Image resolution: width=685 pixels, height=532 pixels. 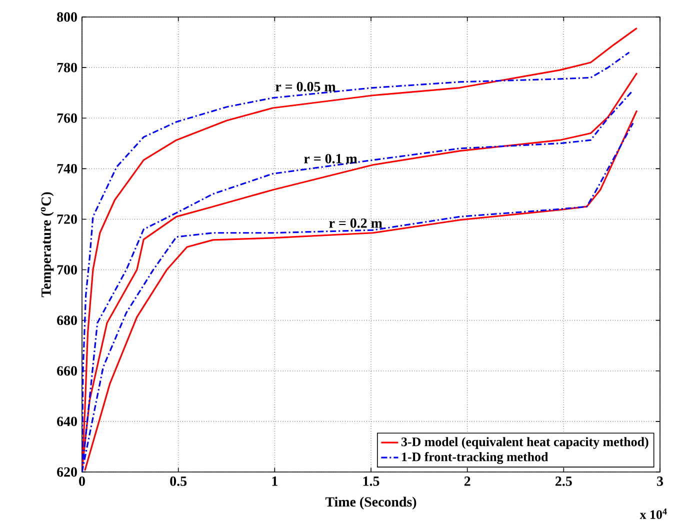 What do you see at coordinates (660, 481) in the screenshot?
I see `x-tick-label: 3` at bounding box center [660, 481].